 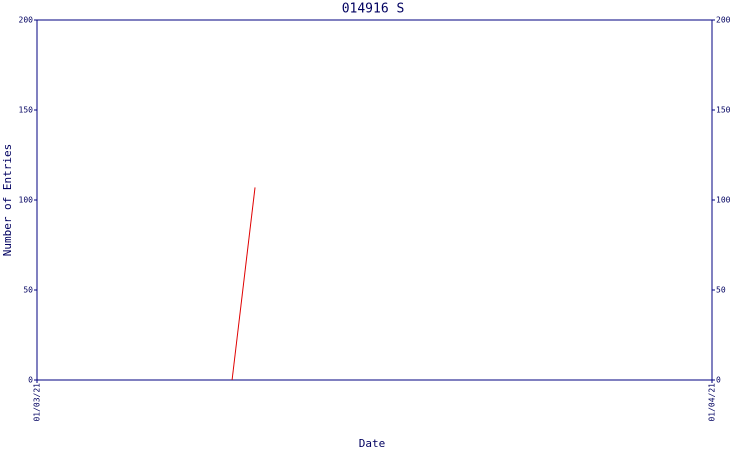 What do you see at coordinates (723, 200) in the screenshot?
I see `y2-tick-label: 100` at bounding box center [723, 200].